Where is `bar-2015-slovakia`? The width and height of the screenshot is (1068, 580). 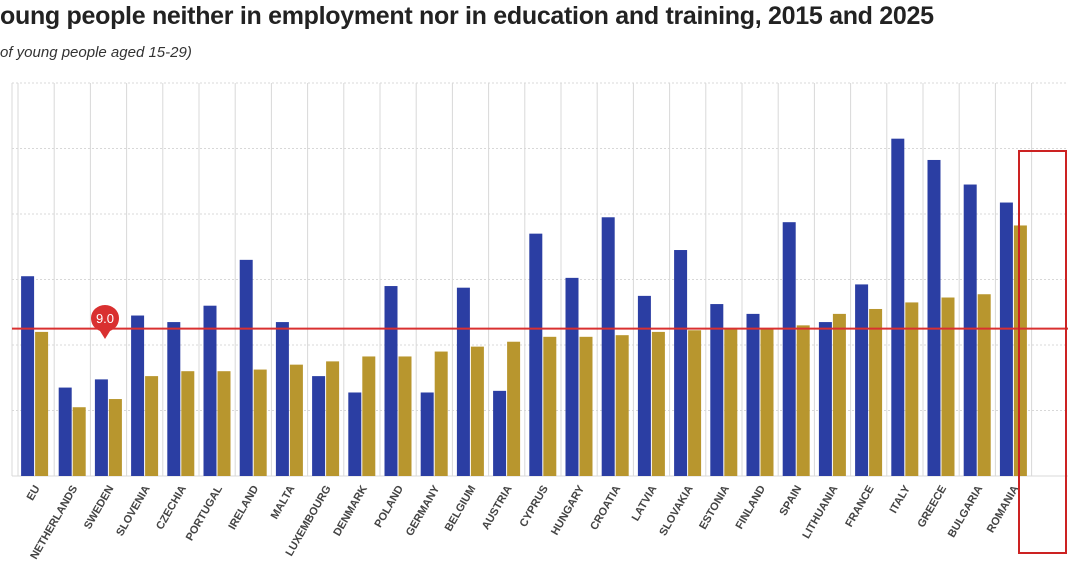 bar-2015-slovakia is located at coordinates (681, 363).